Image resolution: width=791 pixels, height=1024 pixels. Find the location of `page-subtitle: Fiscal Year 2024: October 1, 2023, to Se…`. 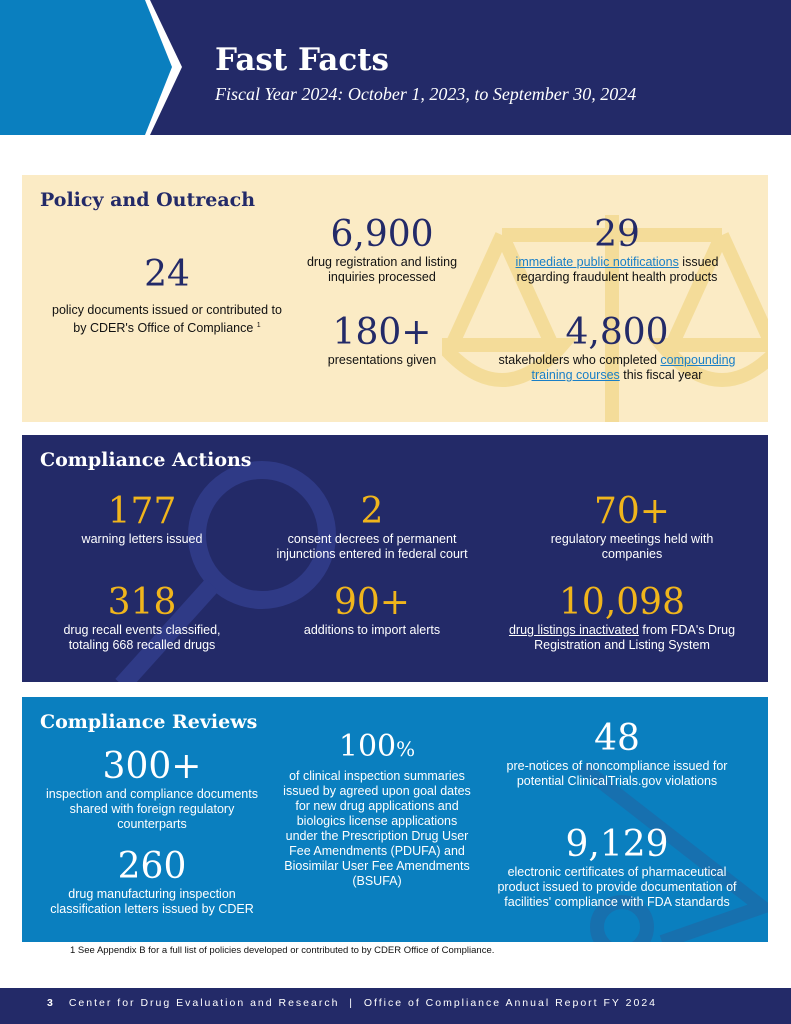

page-subtitle: Fiscal Year 2024: October 1, 2023, to Se… is located at coordinates (426, 94).